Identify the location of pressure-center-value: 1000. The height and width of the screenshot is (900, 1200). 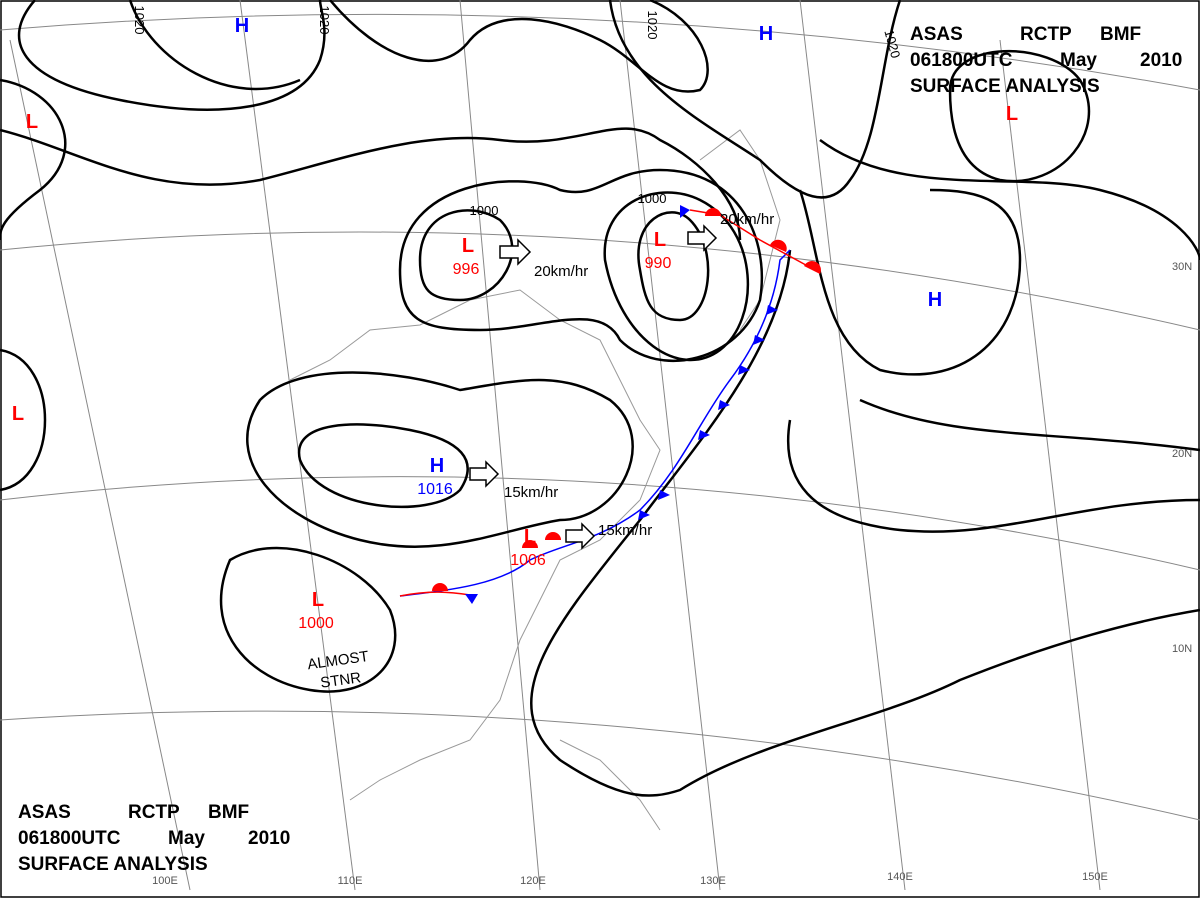
(316, 623).